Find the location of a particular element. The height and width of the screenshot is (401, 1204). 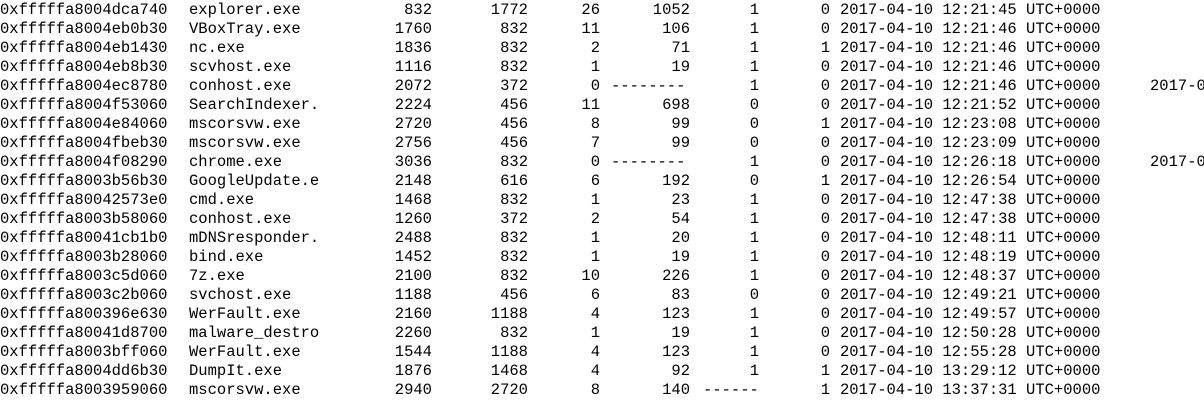

process-ppid-cell: 2720 is located at coordinates (509, 390).